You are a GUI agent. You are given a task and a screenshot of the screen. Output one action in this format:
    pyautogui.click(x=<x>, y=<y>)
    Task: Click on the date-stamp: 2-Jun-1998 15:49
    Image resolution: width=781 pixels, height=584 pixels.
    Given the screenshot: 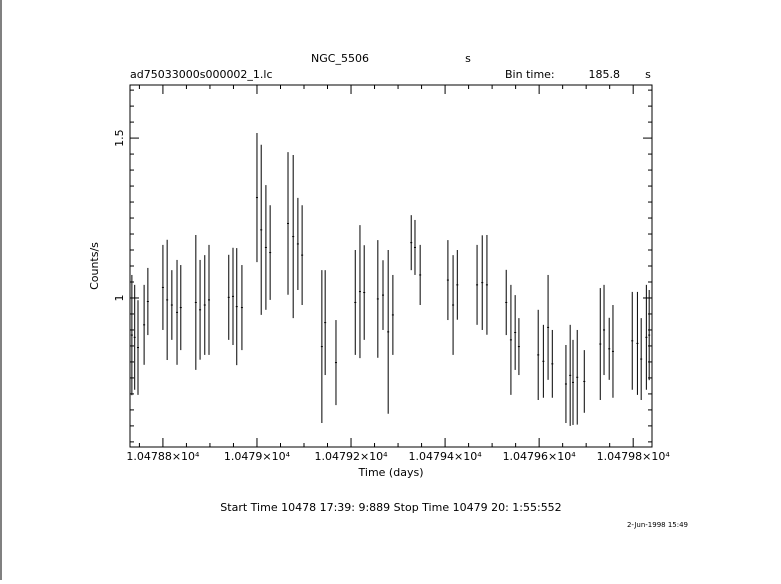 What is the action you would take?
    pyautogui.click(x=657, y=525)
    